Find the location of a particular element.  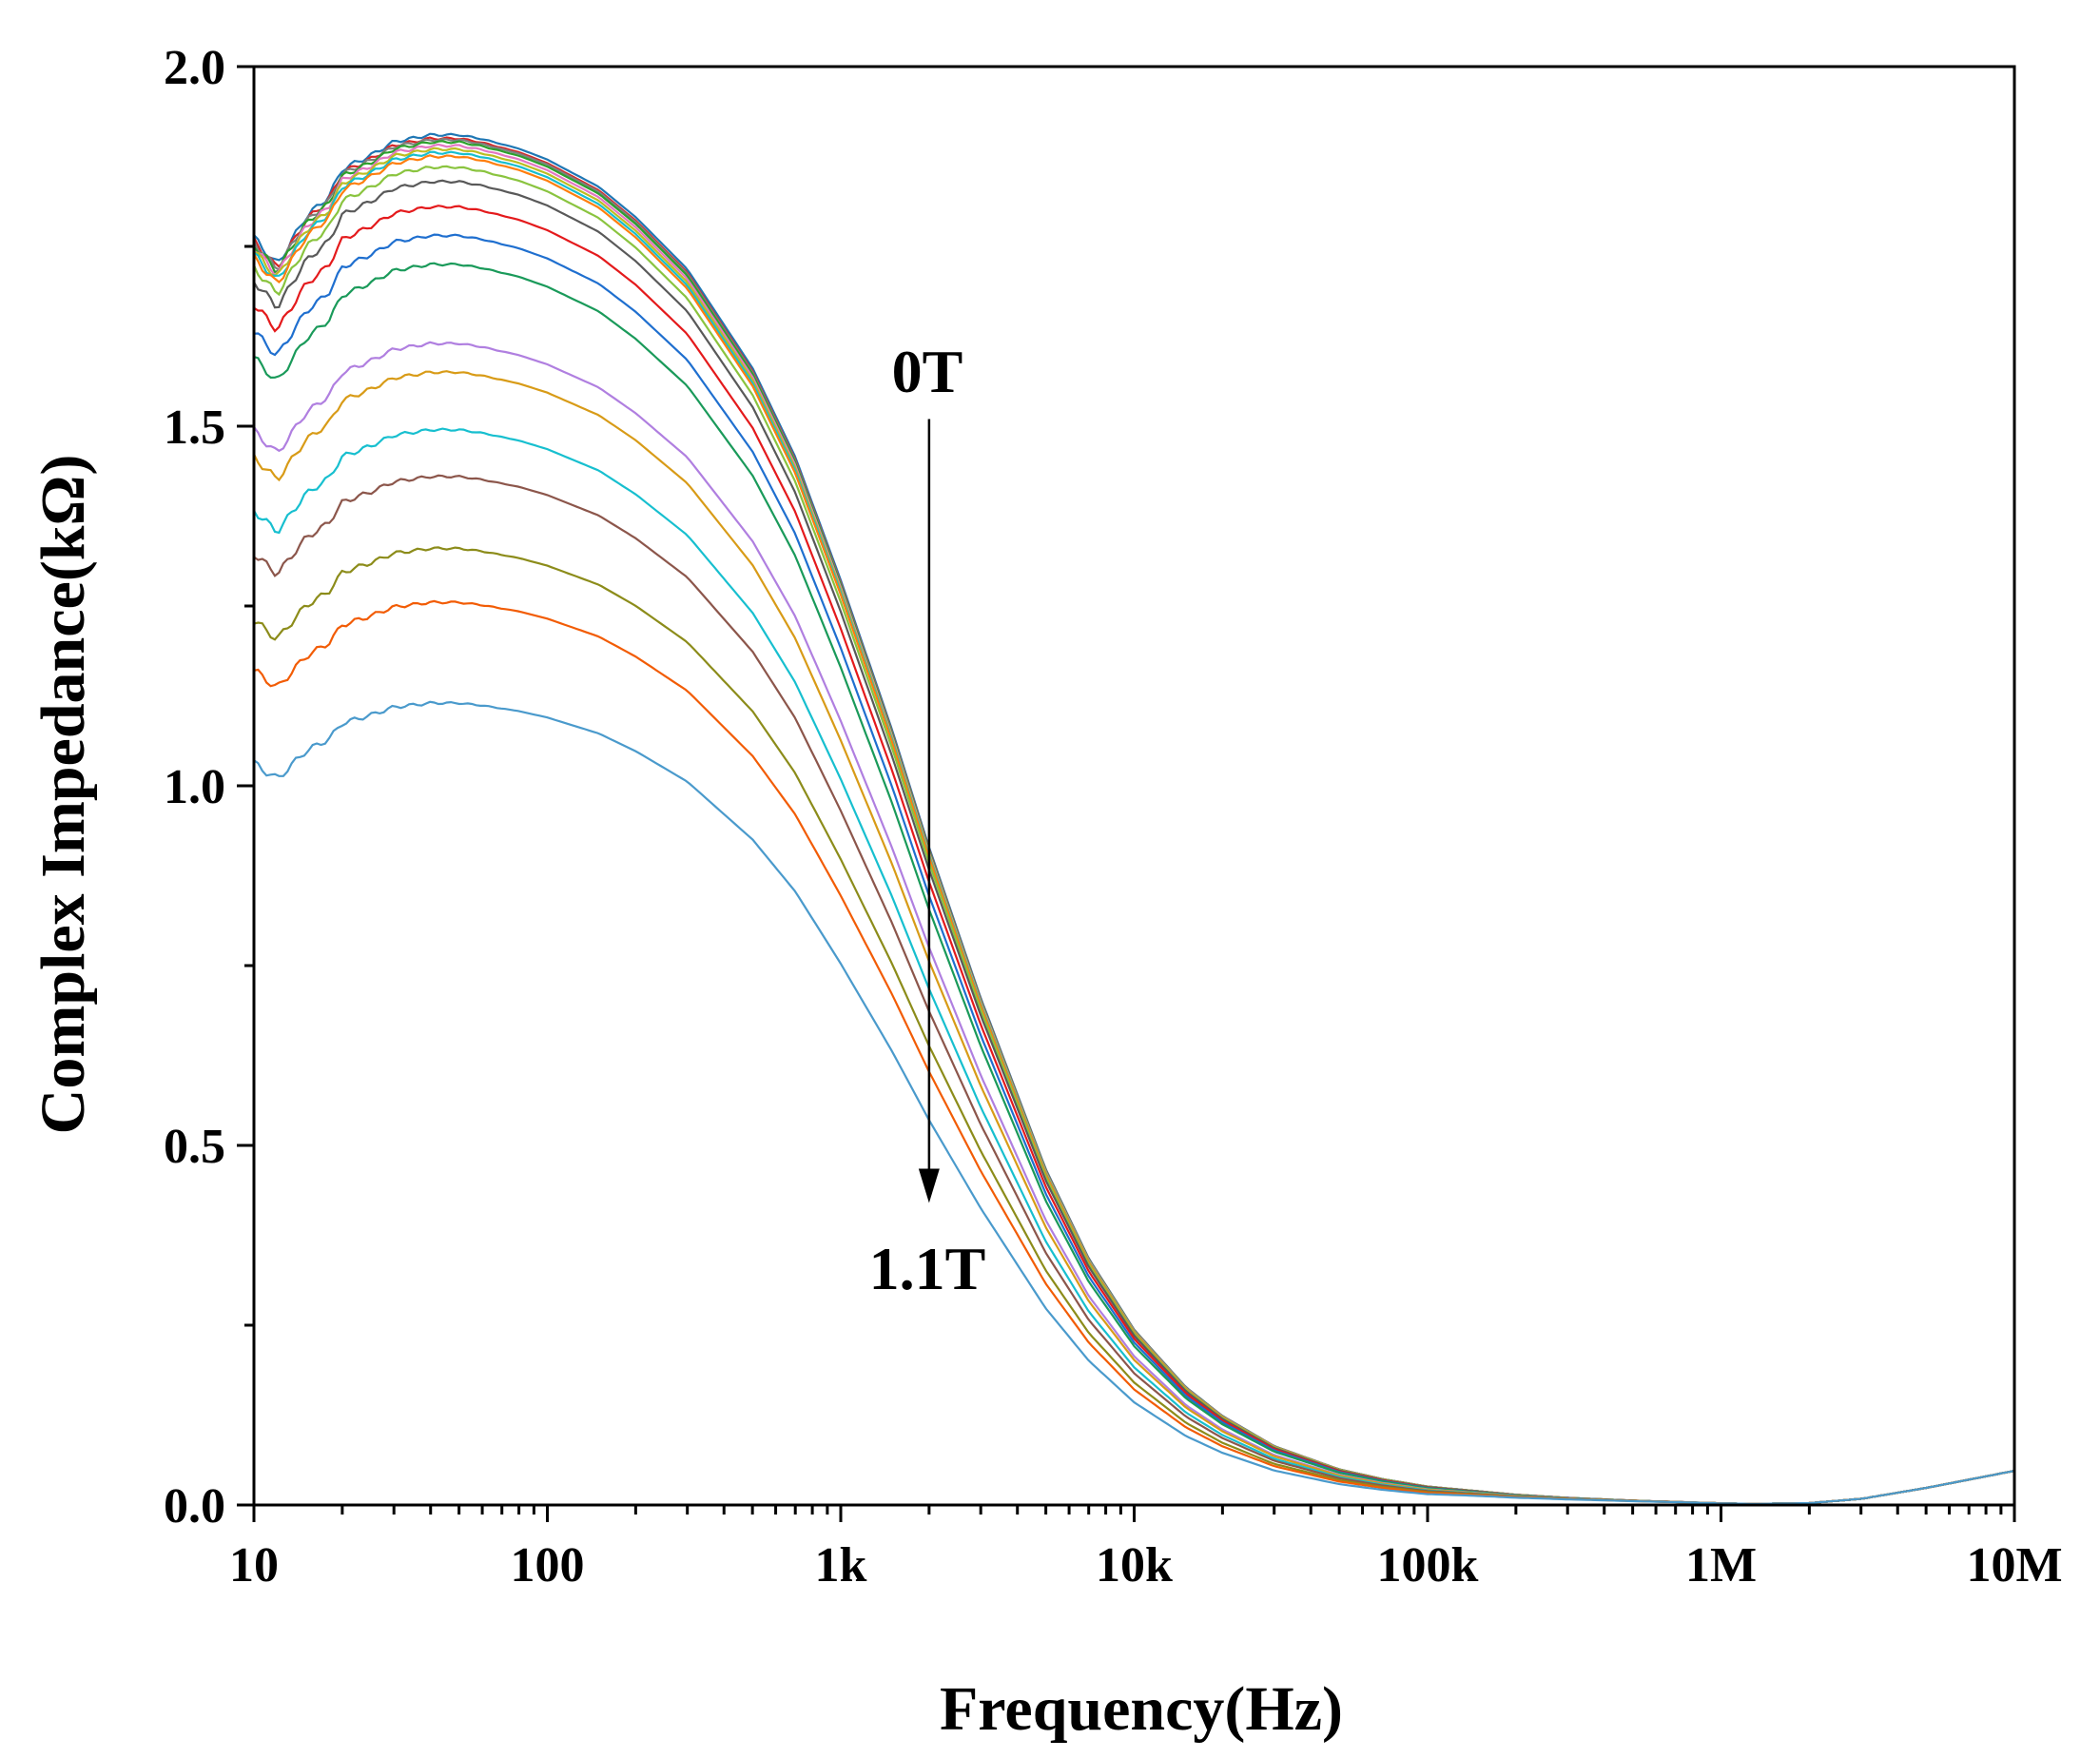

y-tick-label: 1.0 is located at coordinates (194, 787).